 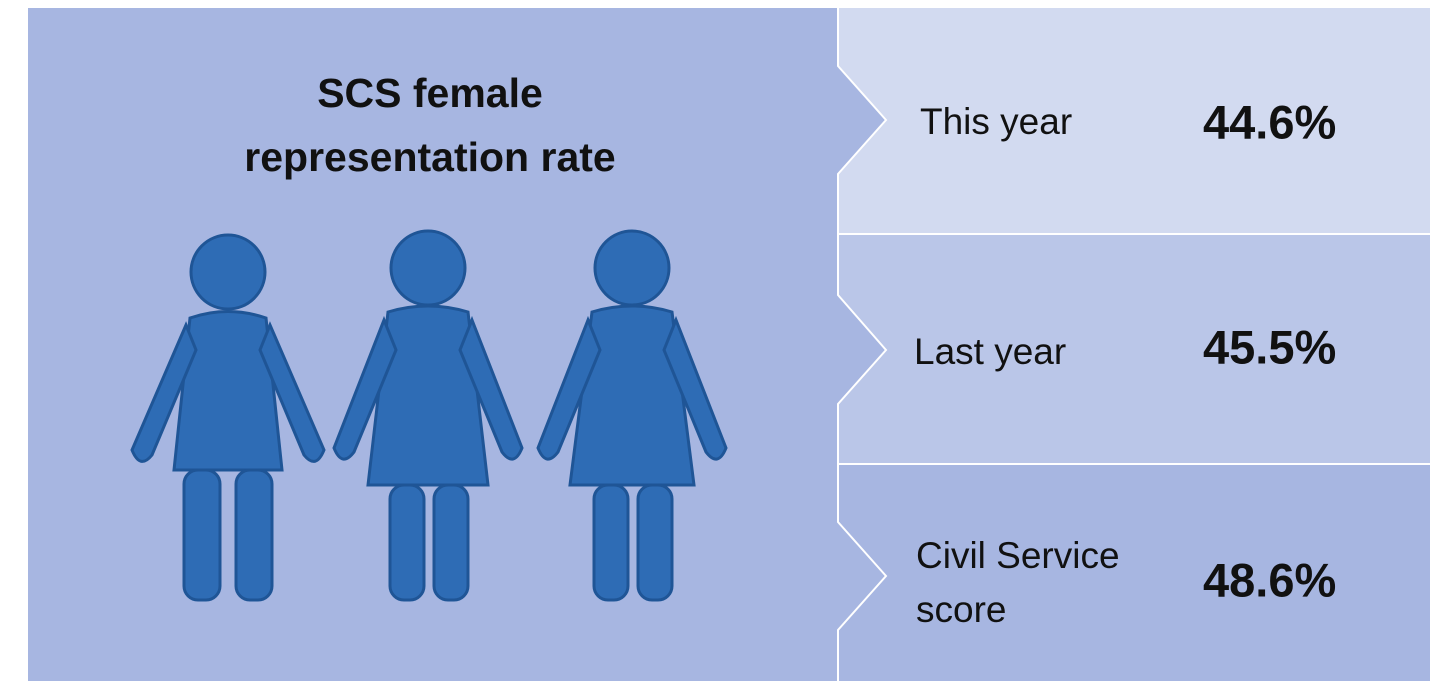 I want to click on row-value: 45.5%, so click(x=1269, y=346).